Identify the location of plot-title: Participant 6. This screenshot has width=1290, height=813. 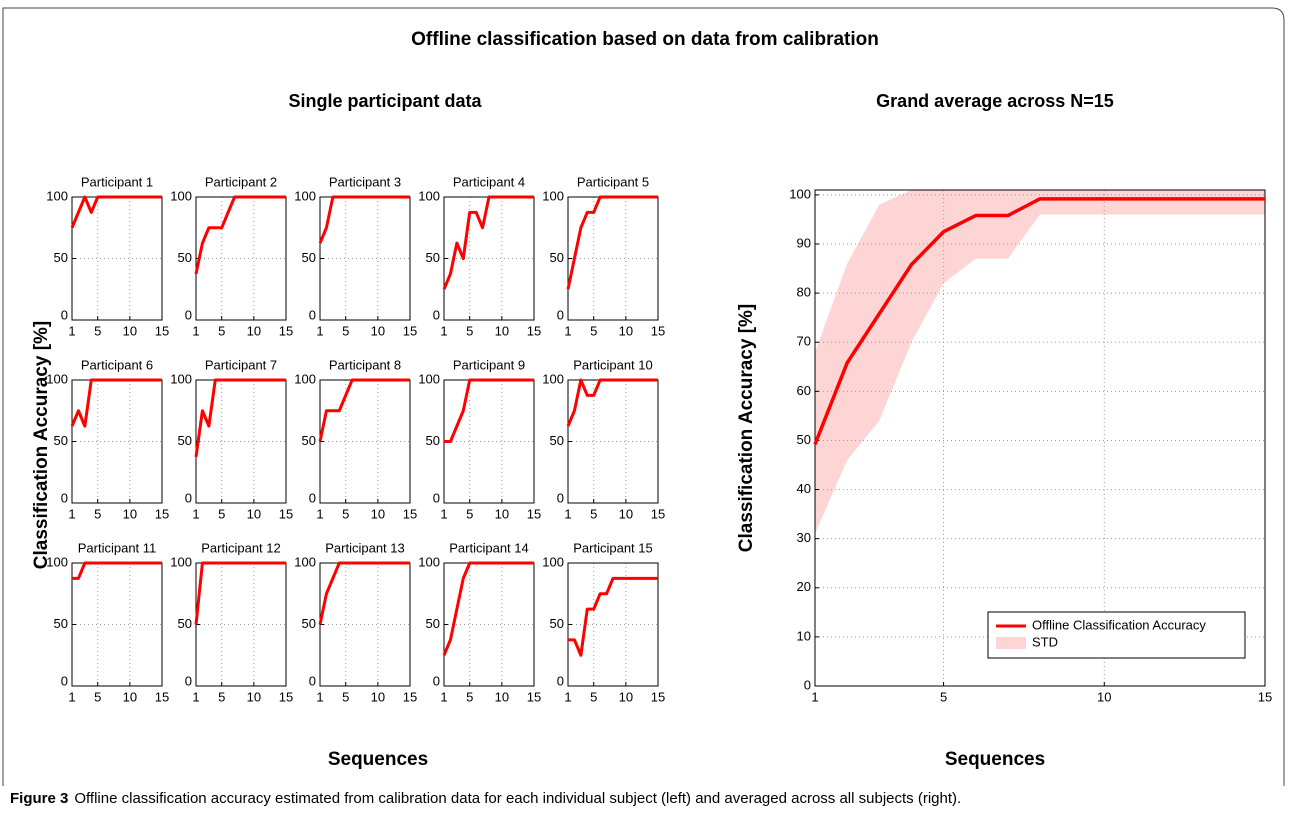
(117, 364).